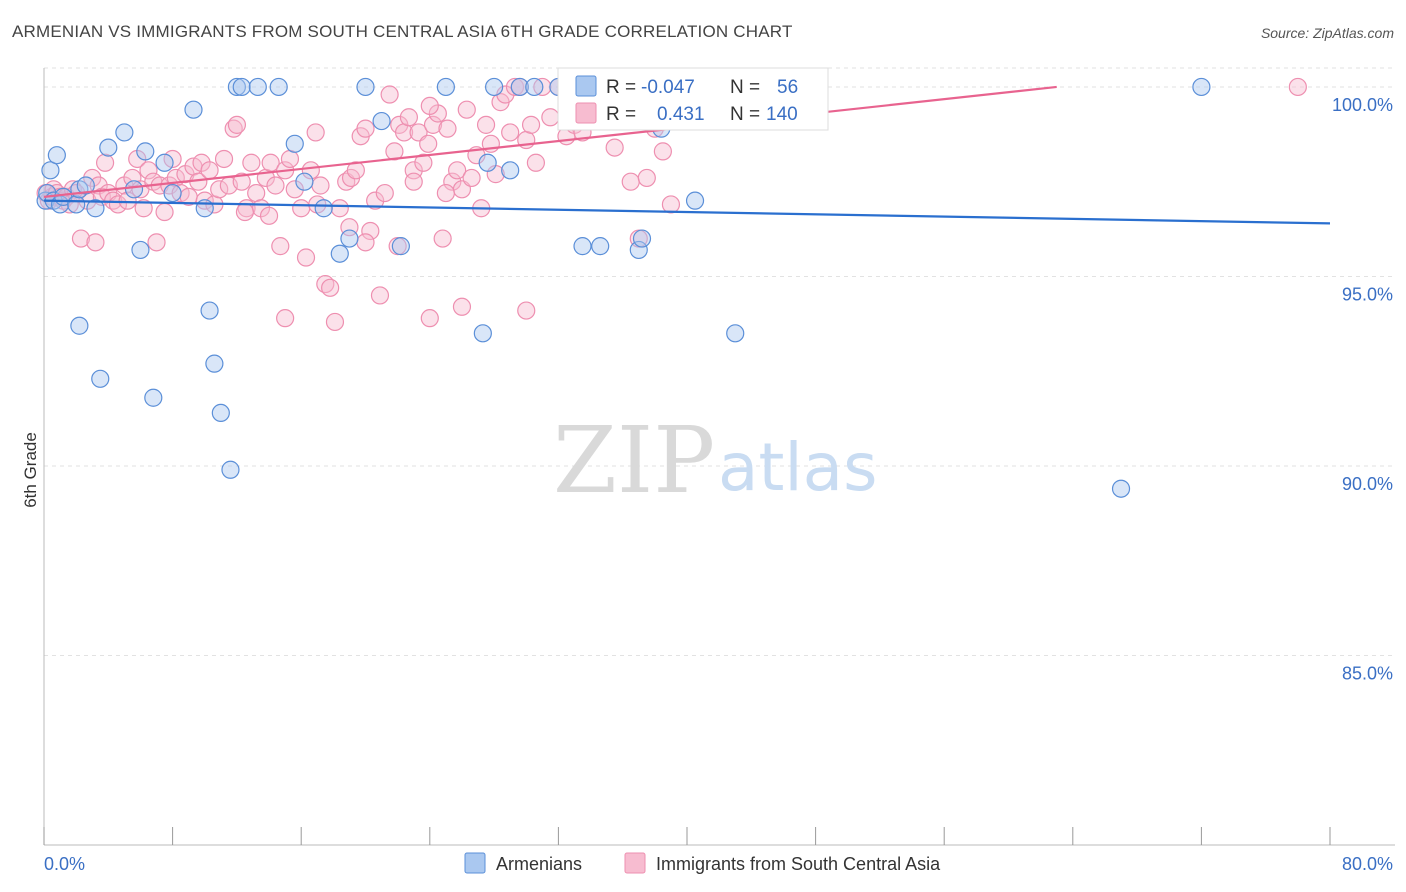  Describe the element at coordinates (635, 863) in the screenshot. I see `bottom-legend-swatch-immigrants` at that location.